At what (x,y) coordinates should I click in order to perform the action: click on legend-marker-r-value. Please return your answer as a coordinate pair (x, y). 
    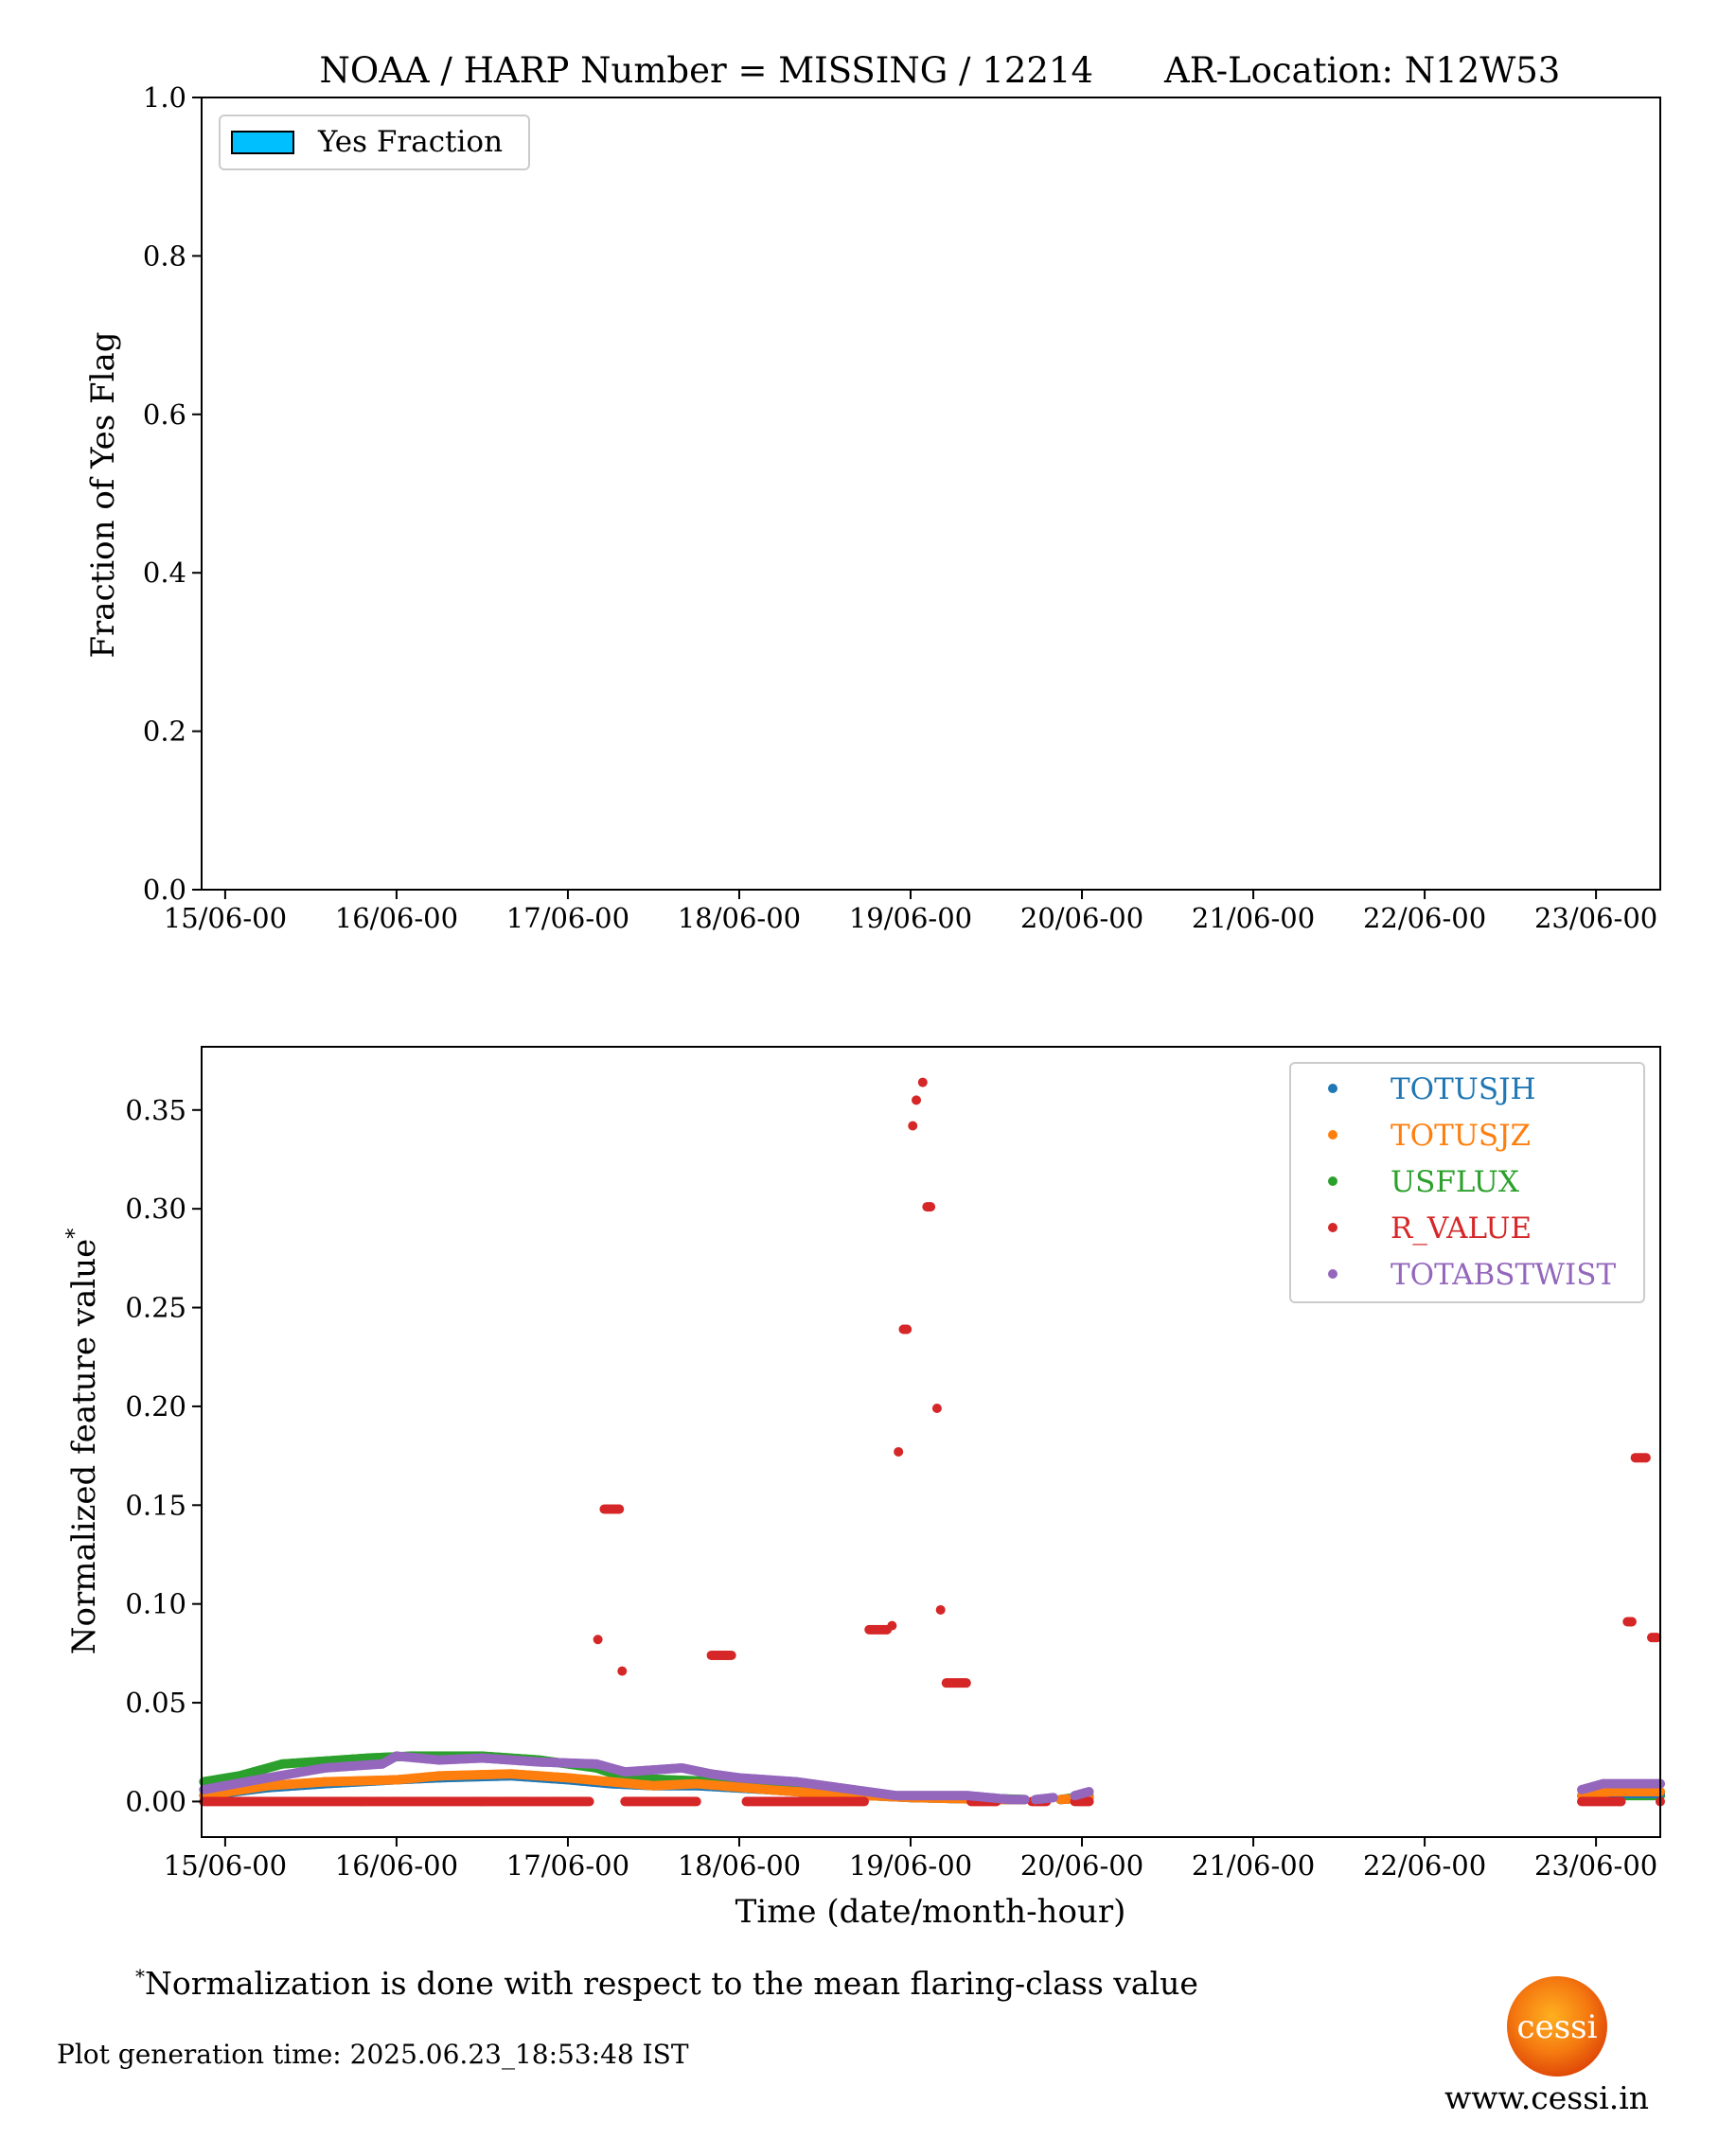
    Looking at the image, I should click on (1332, 1227).